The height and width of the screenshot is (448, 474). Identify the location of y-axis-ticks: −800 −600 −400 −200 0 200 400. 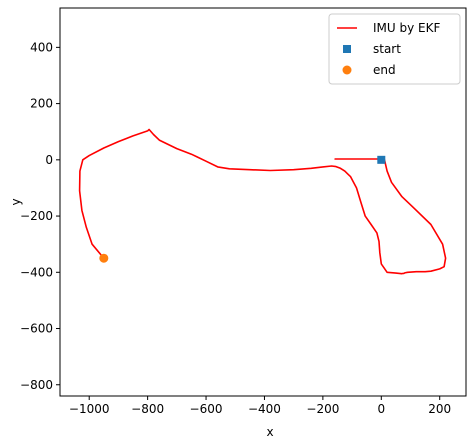
(40, 216).